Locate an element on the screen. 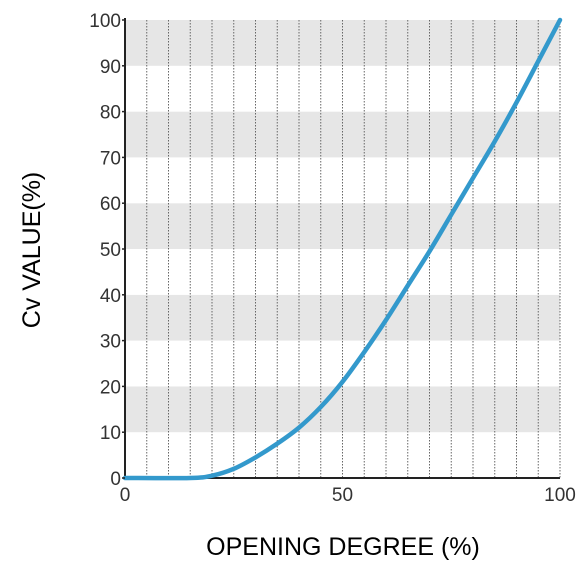 Image resolution: width=586 pixels, height=572 pixels. y-tick-label: 40 is located at coordinates (110, 296).